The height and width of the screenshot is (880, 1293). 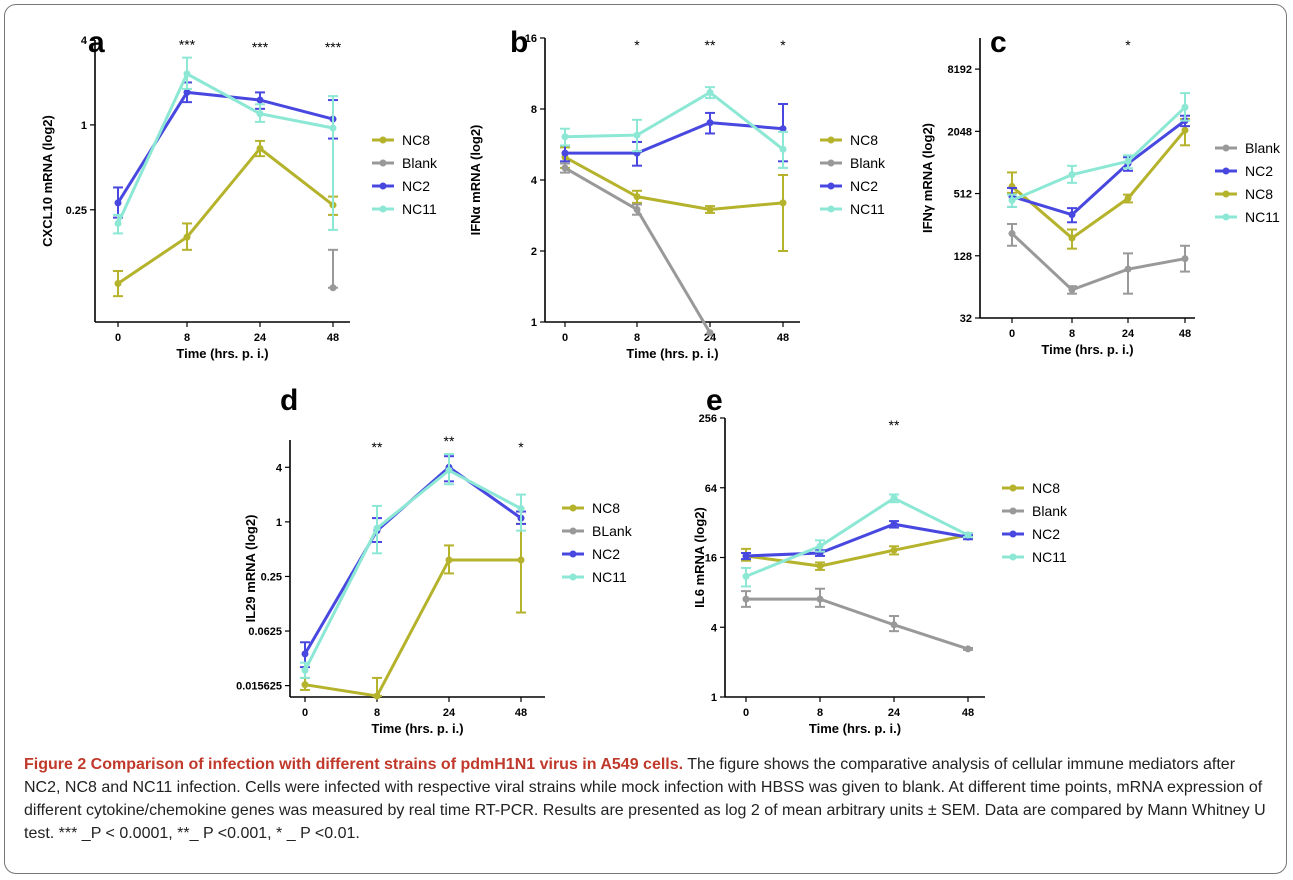 I want to click on y-tick-label: 16, so click(x=531, y=39).